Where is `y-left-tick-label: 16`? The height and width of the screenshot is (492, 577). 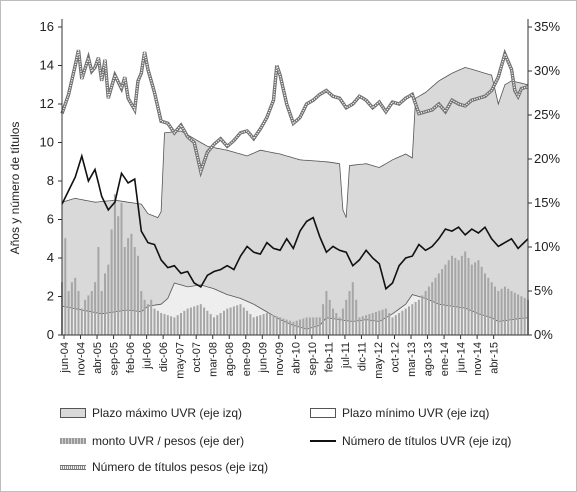 y-left-tick-label: 16 is located at coordinates (47, 26).